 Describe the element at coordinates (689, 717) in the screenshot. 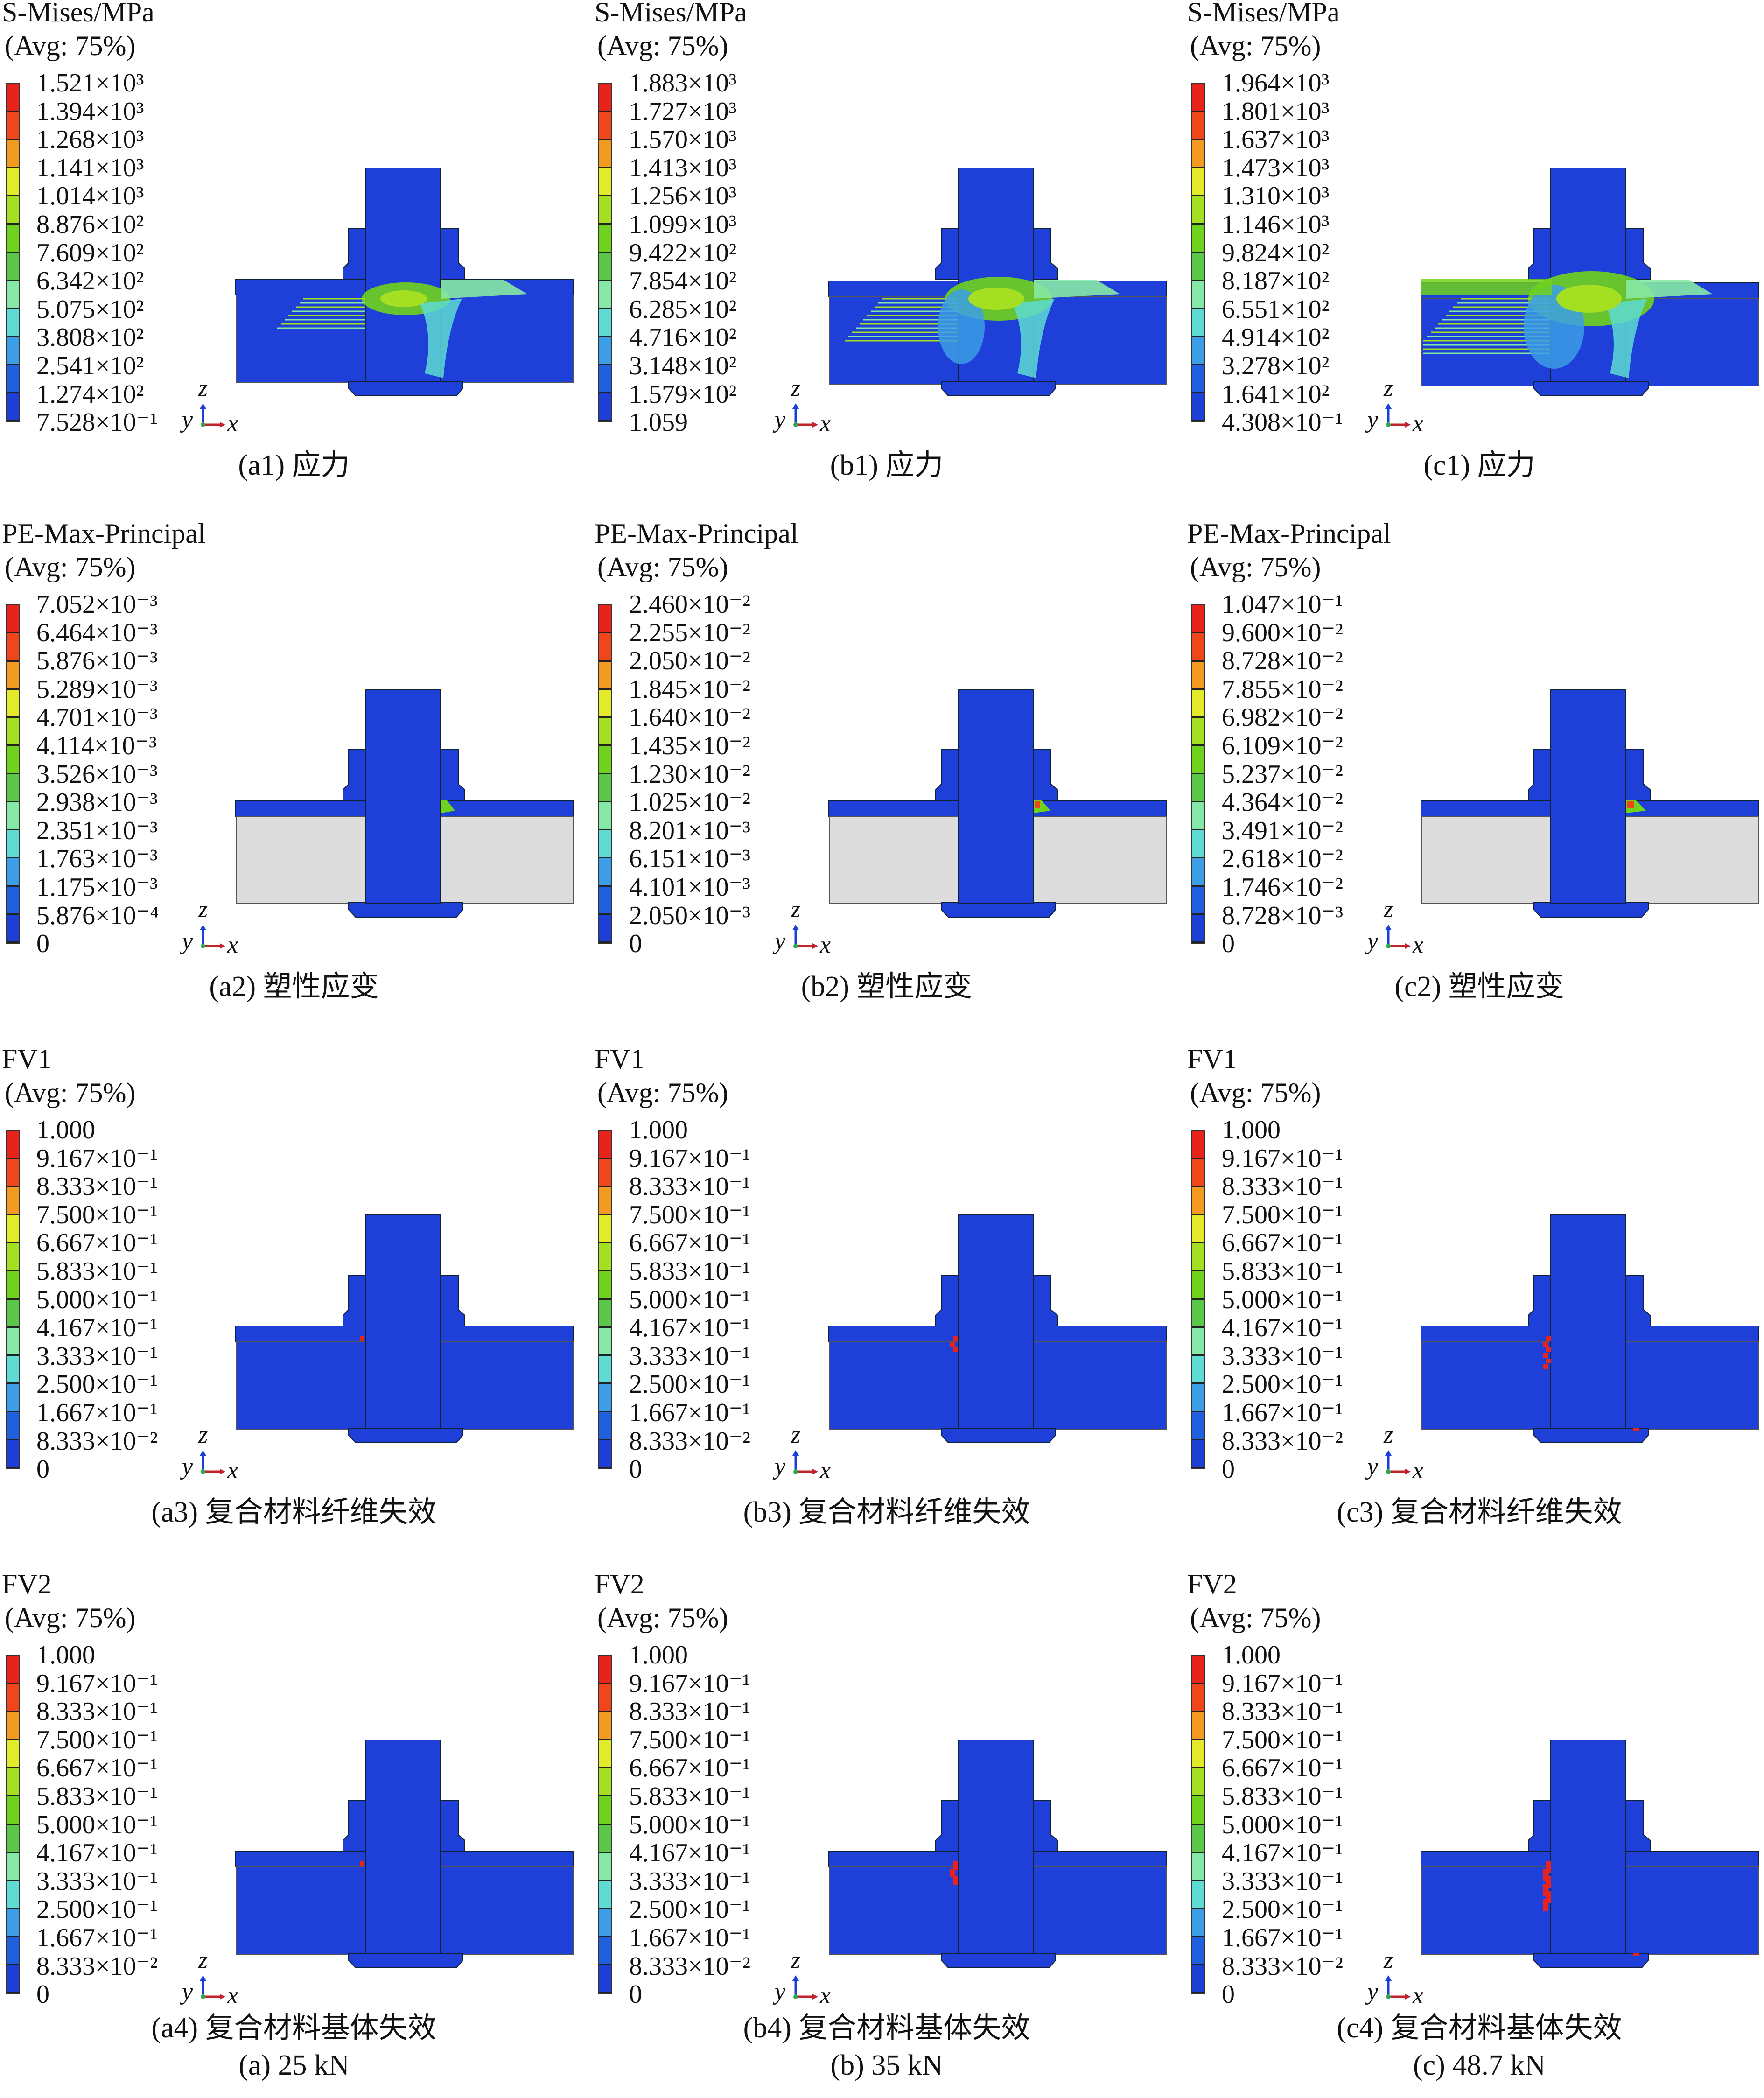

I see `legend-label: 1.640×10⁻²` at that location.